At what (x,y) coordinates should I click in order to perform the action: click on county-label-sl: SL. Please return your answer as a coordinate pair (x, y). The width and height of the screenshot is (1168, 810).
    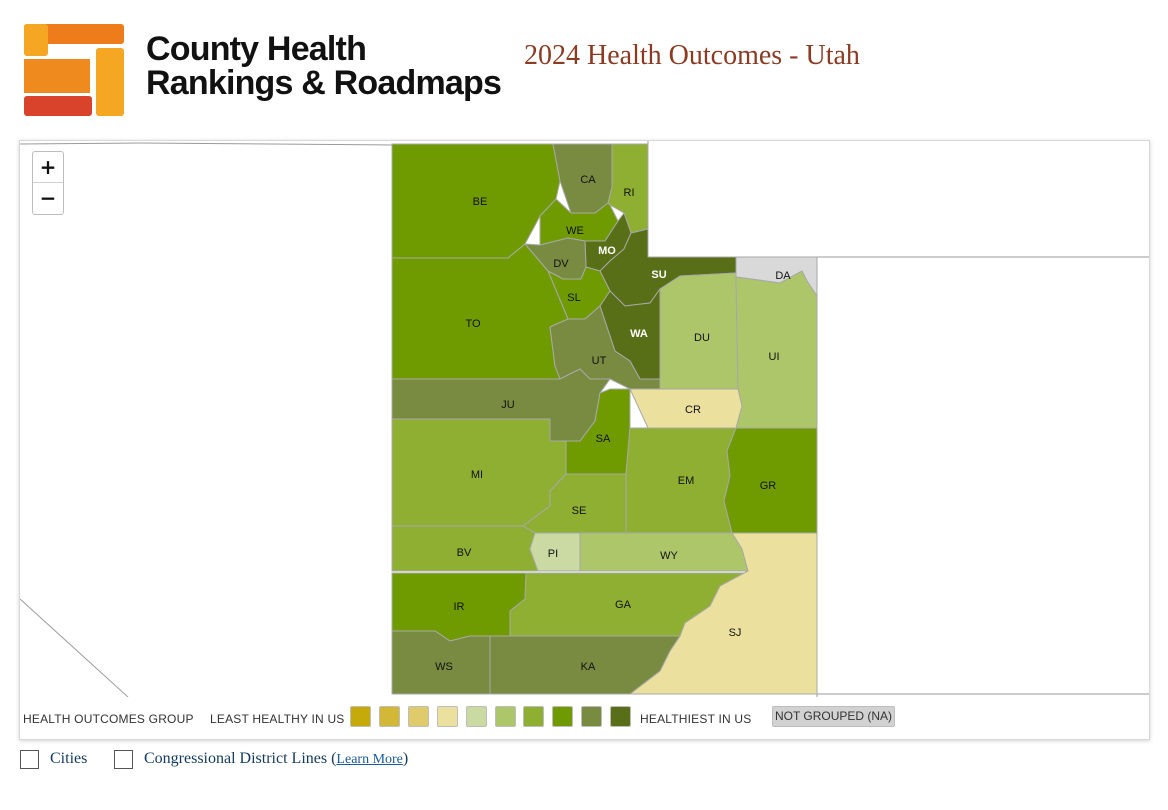
    Looking at the image, I should click on (573, 298).